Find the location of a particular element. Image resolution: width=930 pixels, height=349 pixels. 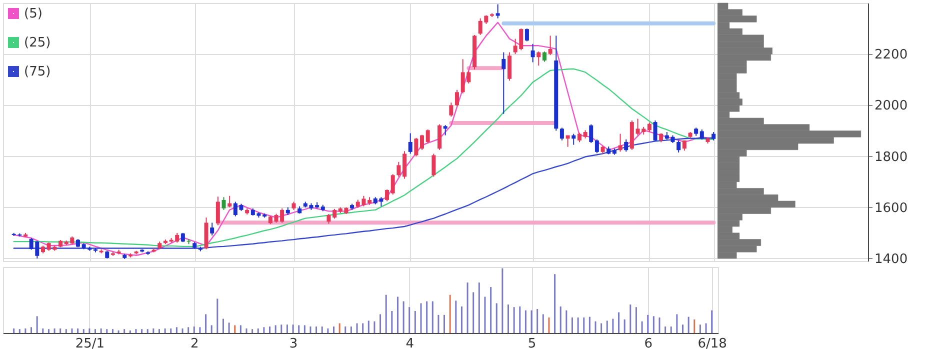

x-tick-label: 5 is located at coordinates (532, 342).